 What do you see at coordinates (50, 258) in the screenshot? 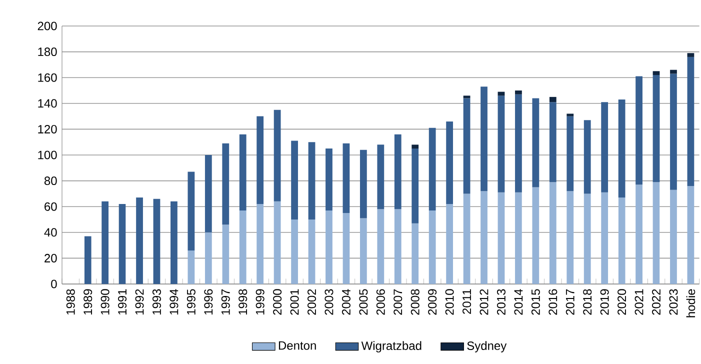
I see `y-tick-label: 20` at bounding box center [50, 258].